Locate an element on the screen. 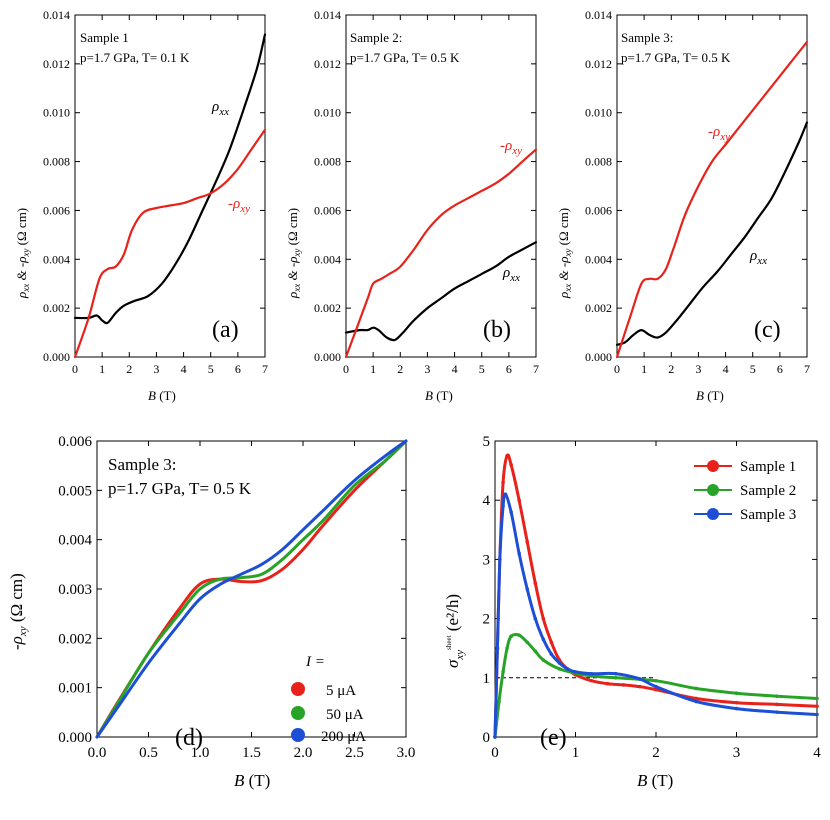 The height and width of the screenshot is (820, 830). panel-a-series is located at coordinates (170, 196).